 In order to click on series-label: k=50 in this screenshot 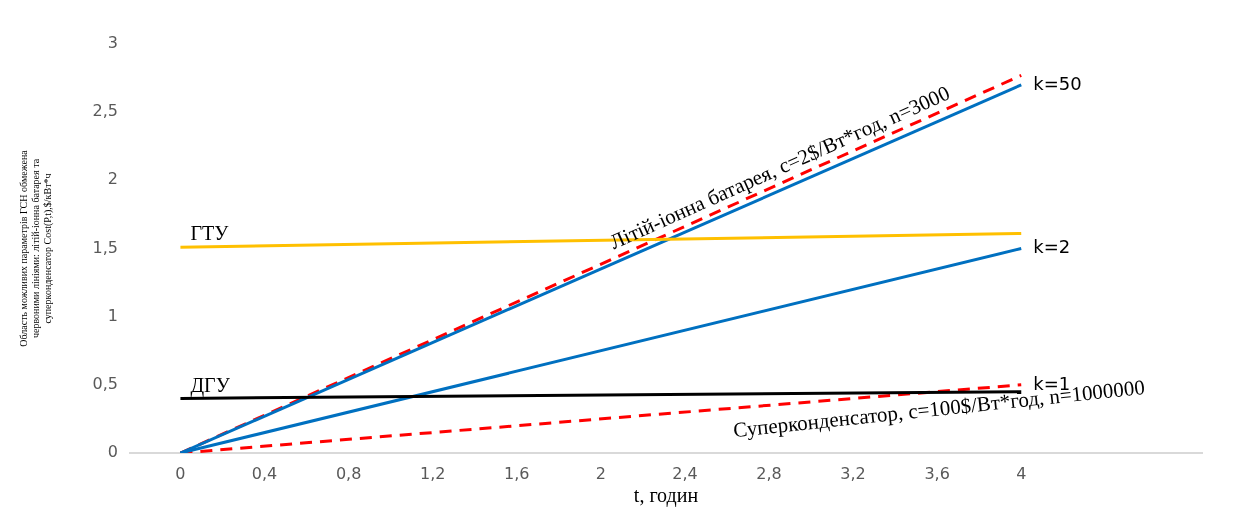, I will do `click(1057, 83)`.